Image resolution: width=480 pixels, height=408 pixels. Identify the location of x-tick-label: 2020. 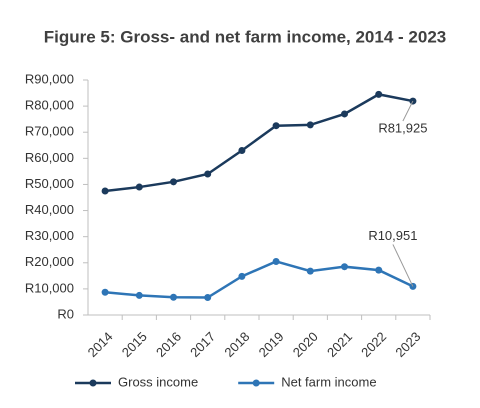
(305, 344).